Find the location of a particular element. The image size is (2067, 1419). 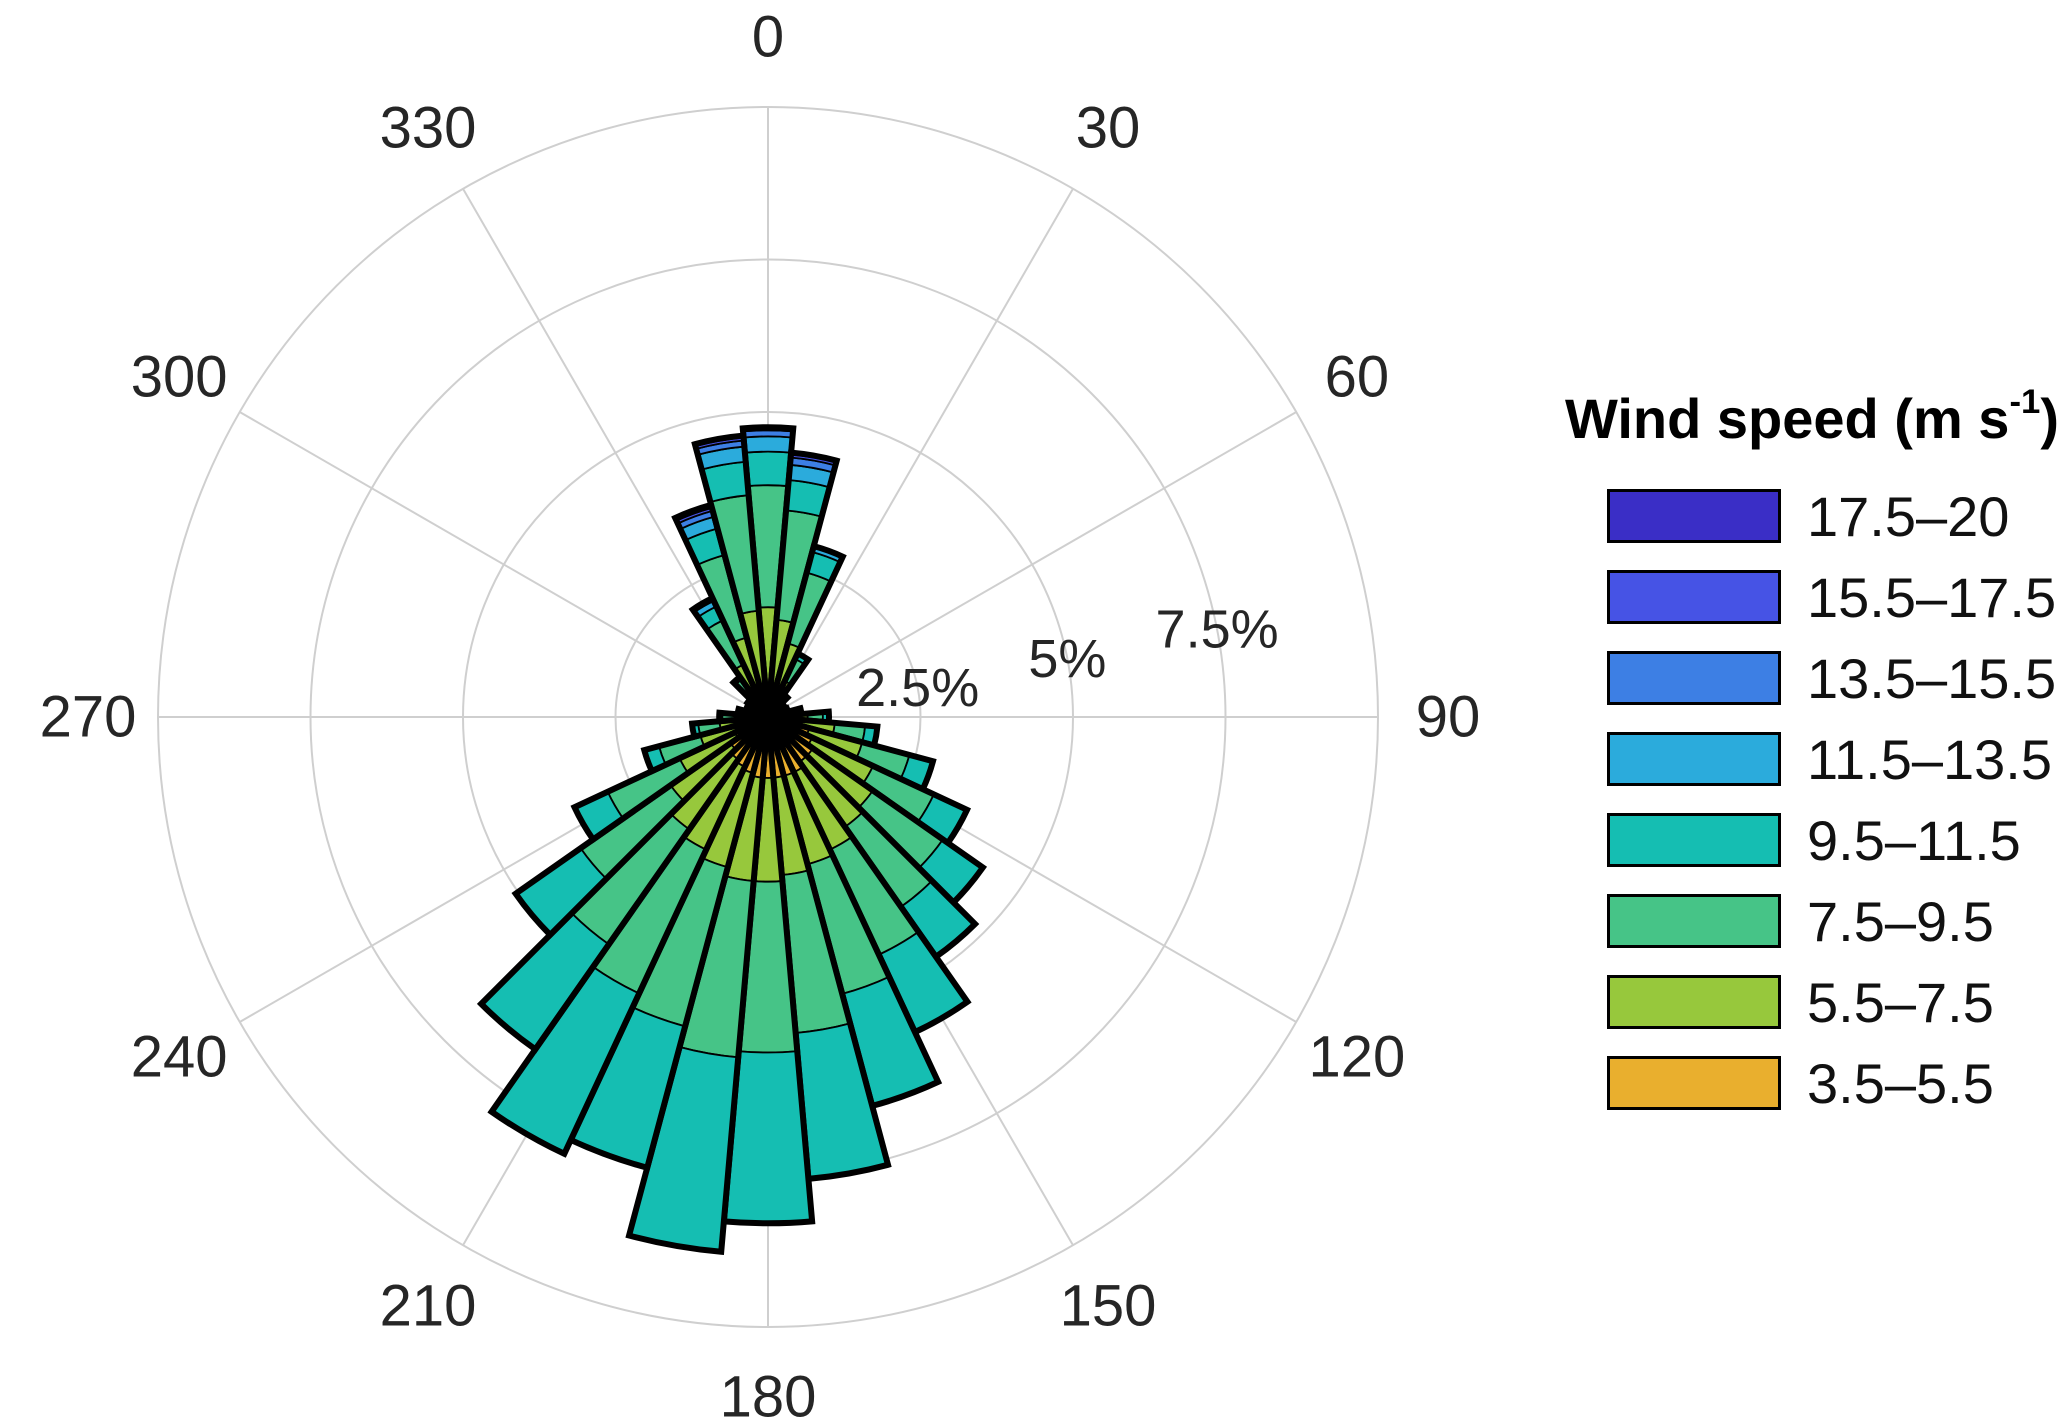

legend-item: 7.5–9.5 is located at coordinates (1836, 921).